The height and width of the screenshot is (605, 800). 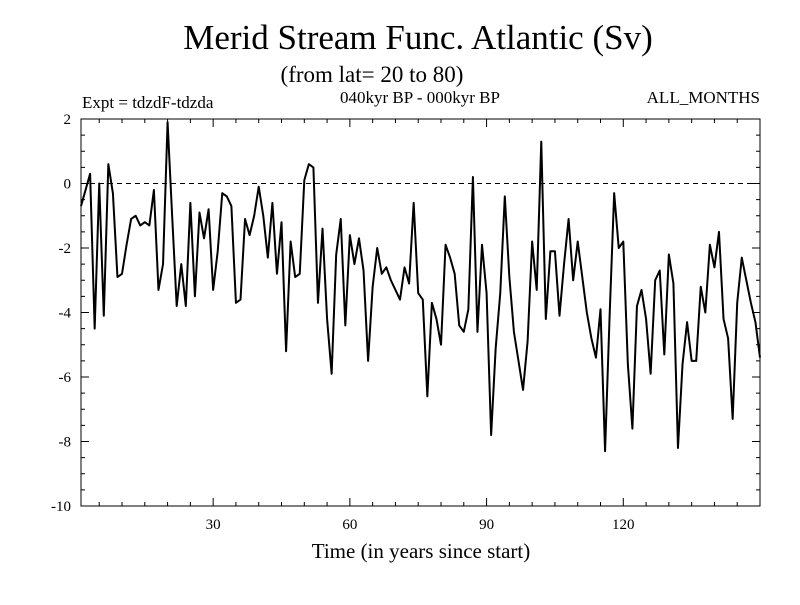 I want to click on y-tick-label: 0, so click(x=68, y=185).